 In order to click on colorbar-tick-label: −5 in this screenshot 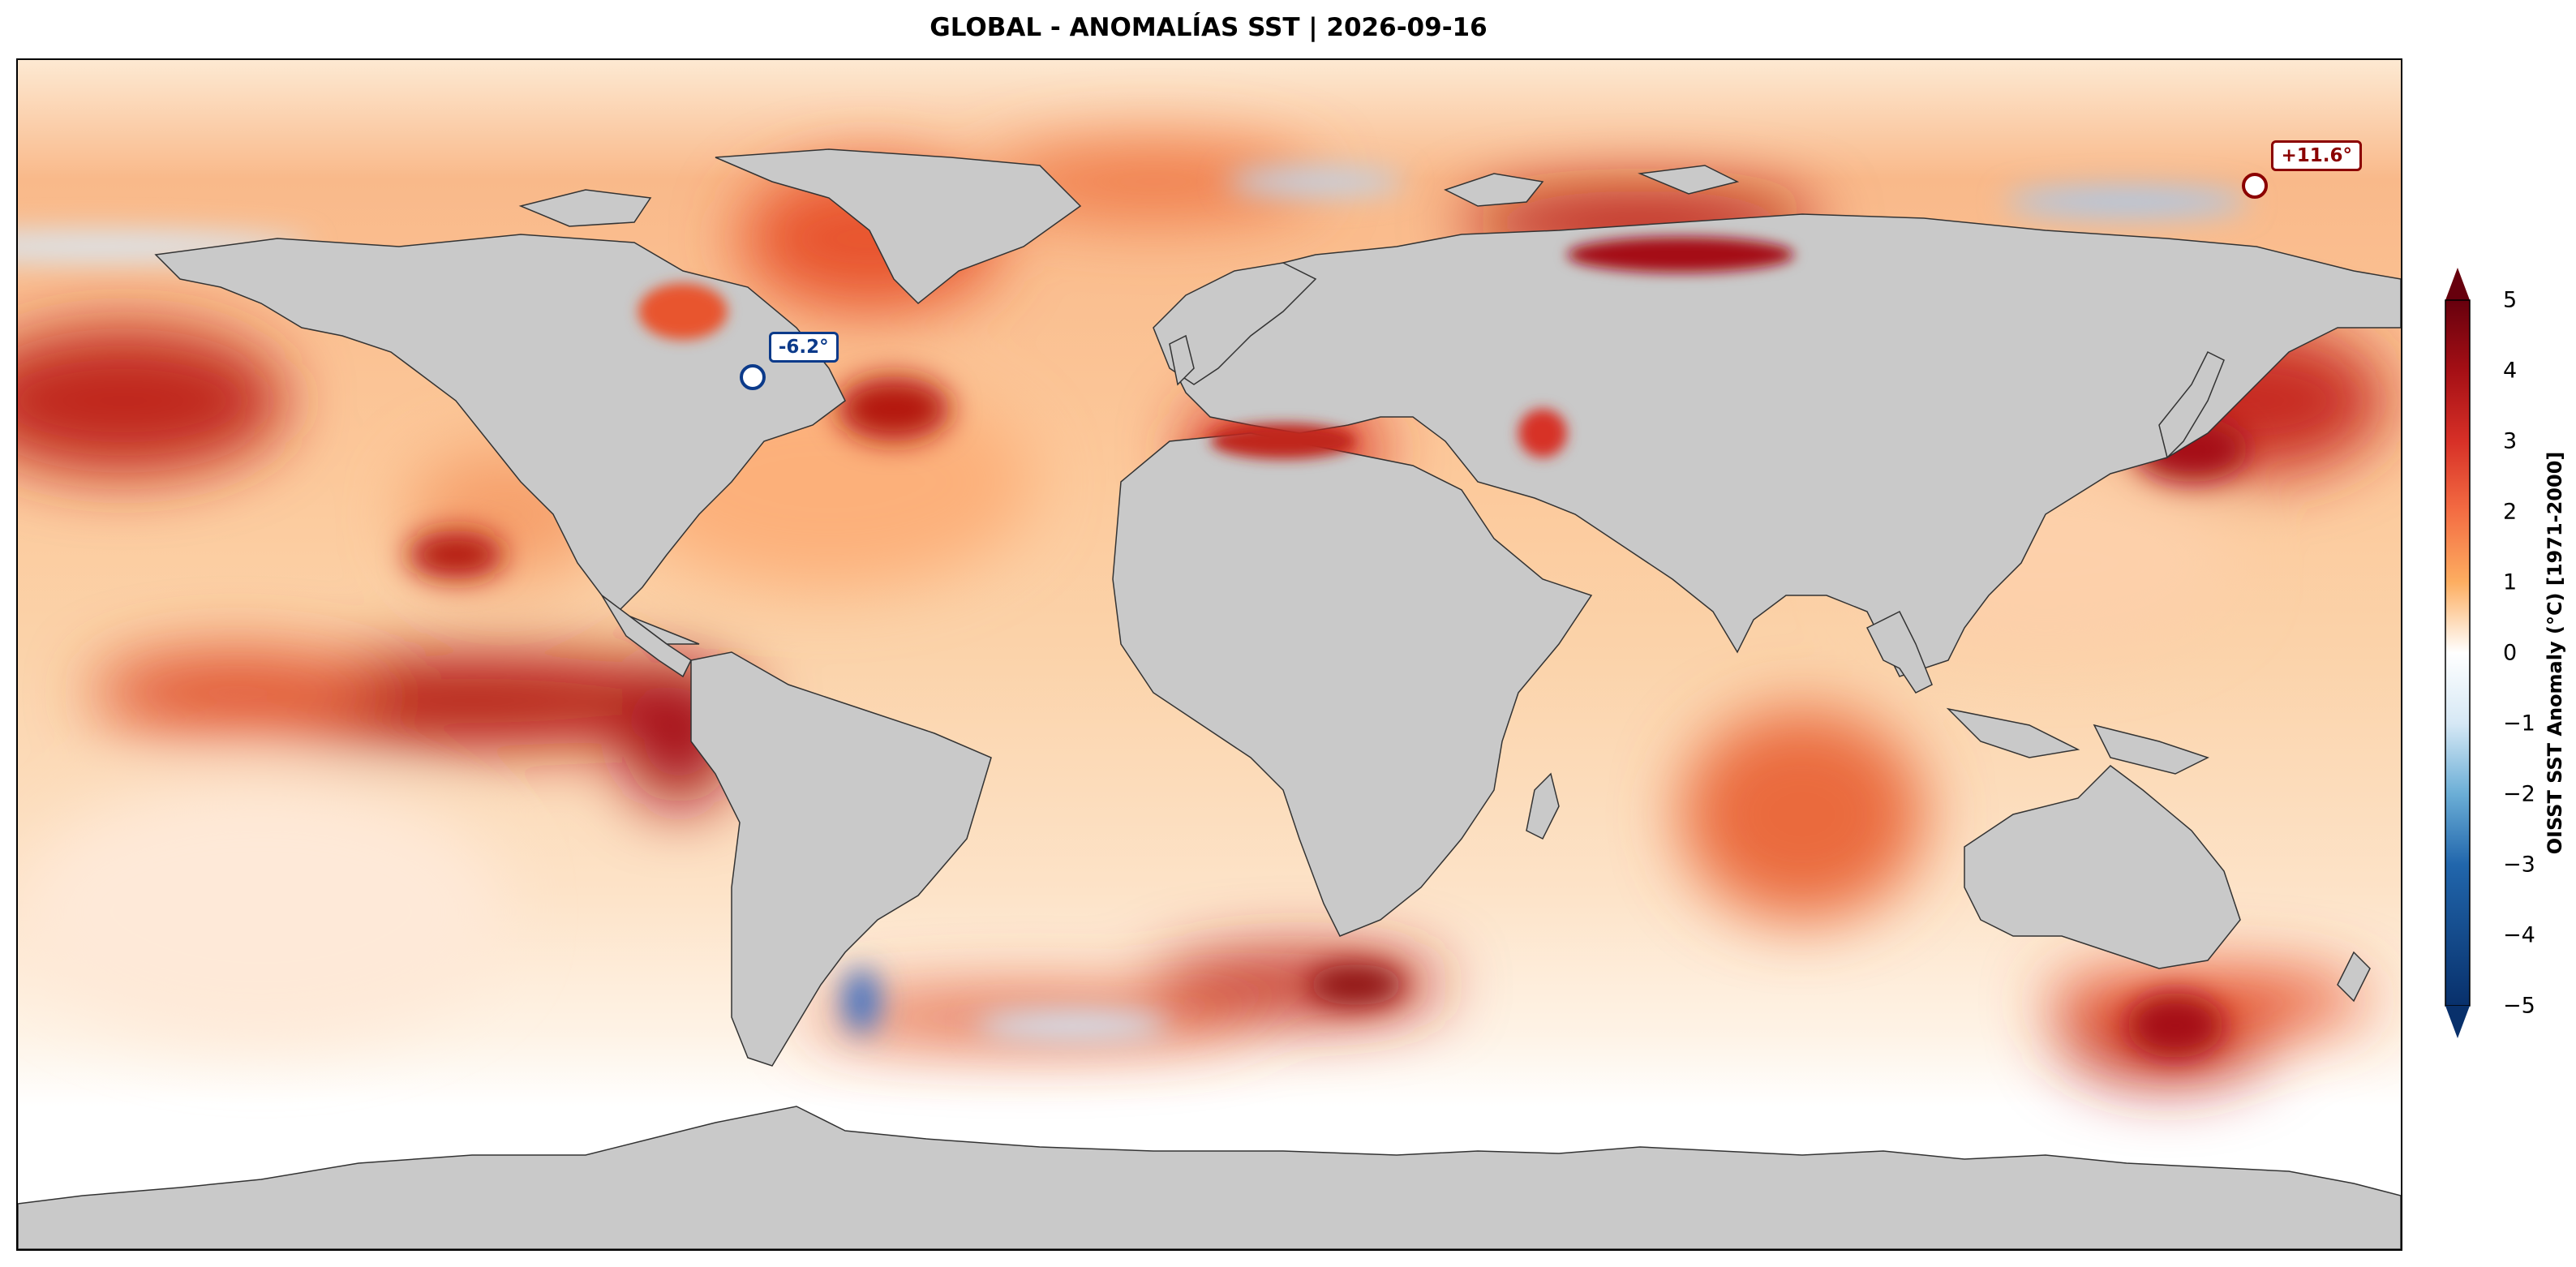, I will do `click(2519, 1006)`.